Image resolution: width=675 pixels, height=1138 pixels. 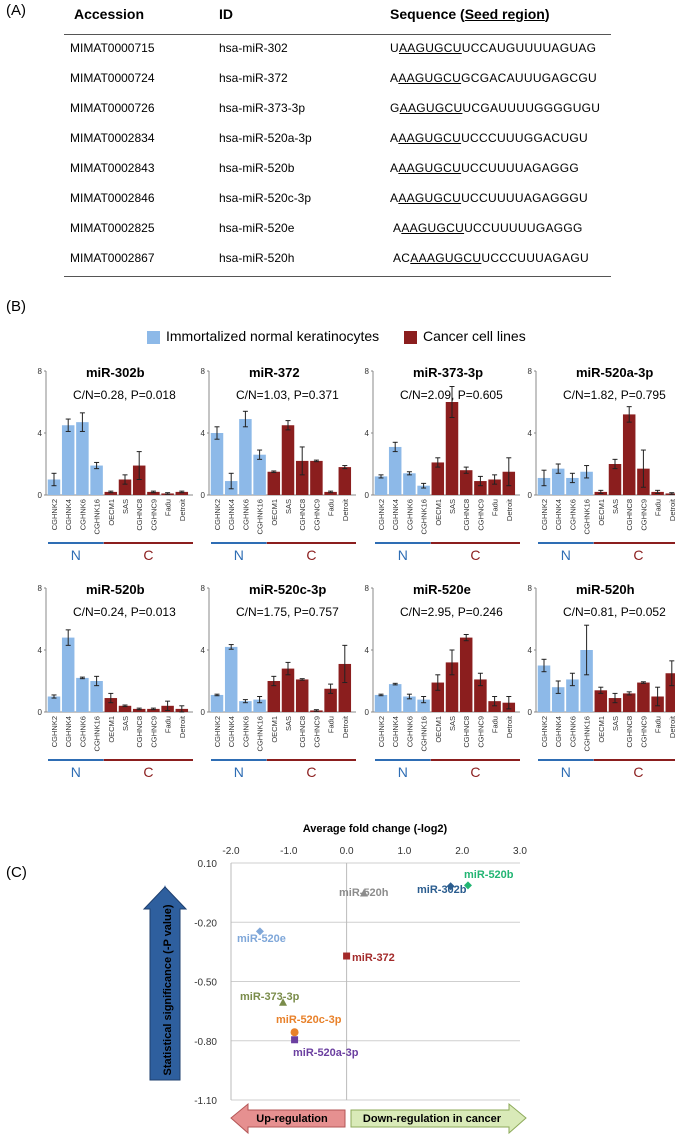 I want to click on diamond-marker, so click(x=259, y=931).